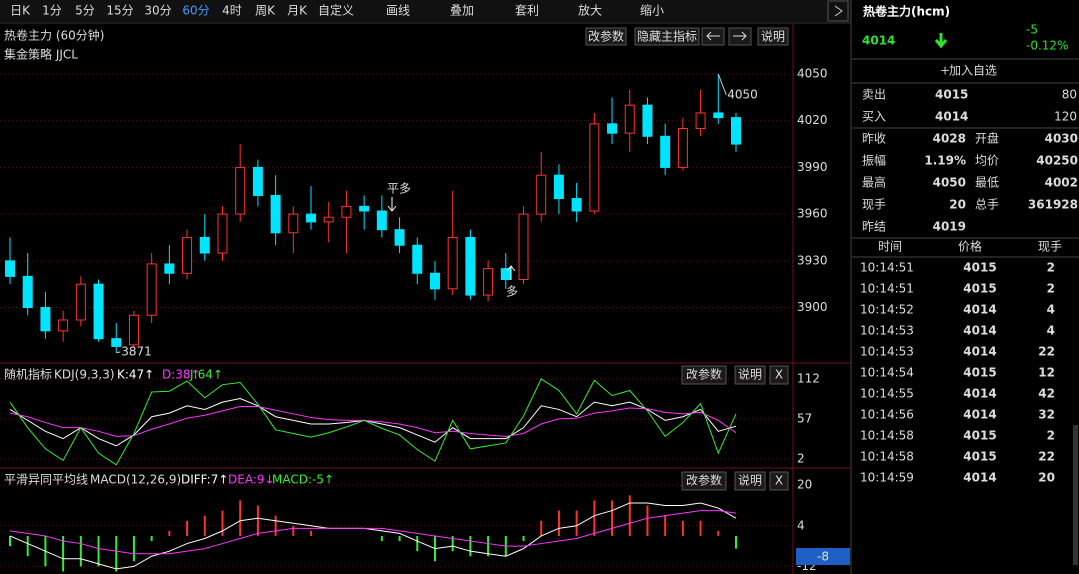  Describe the element at coordinates (462, 11) in the screenshot. I see `toolbar-item: 叠加` at that location.